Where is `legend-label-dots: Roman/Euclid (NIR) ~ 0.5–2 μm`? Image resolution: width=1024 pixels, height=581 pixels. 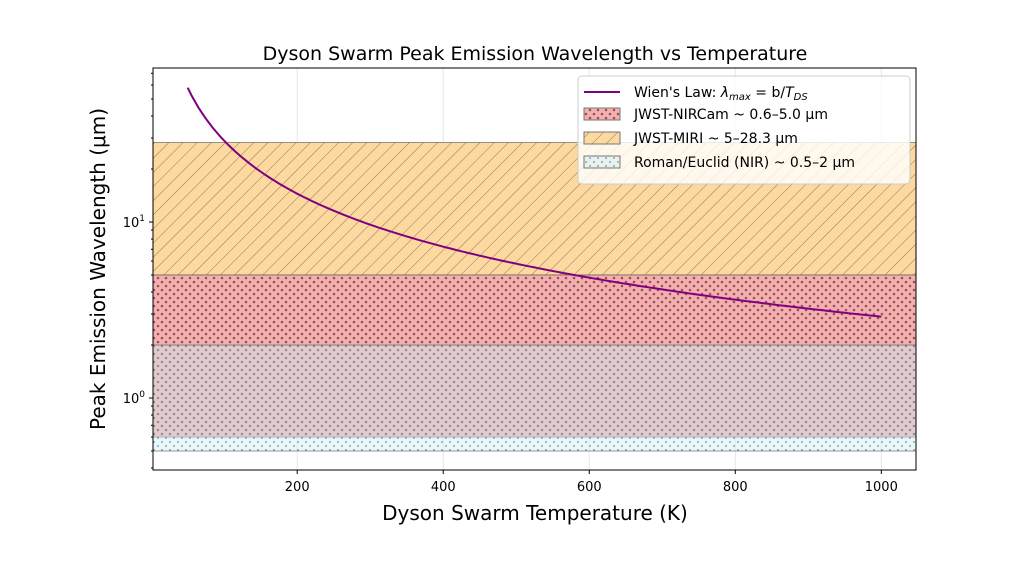 legend-label-dots: Roman/Euclid (NIR) ~ 0.5–2 μm is located at coordinates (744, 163).